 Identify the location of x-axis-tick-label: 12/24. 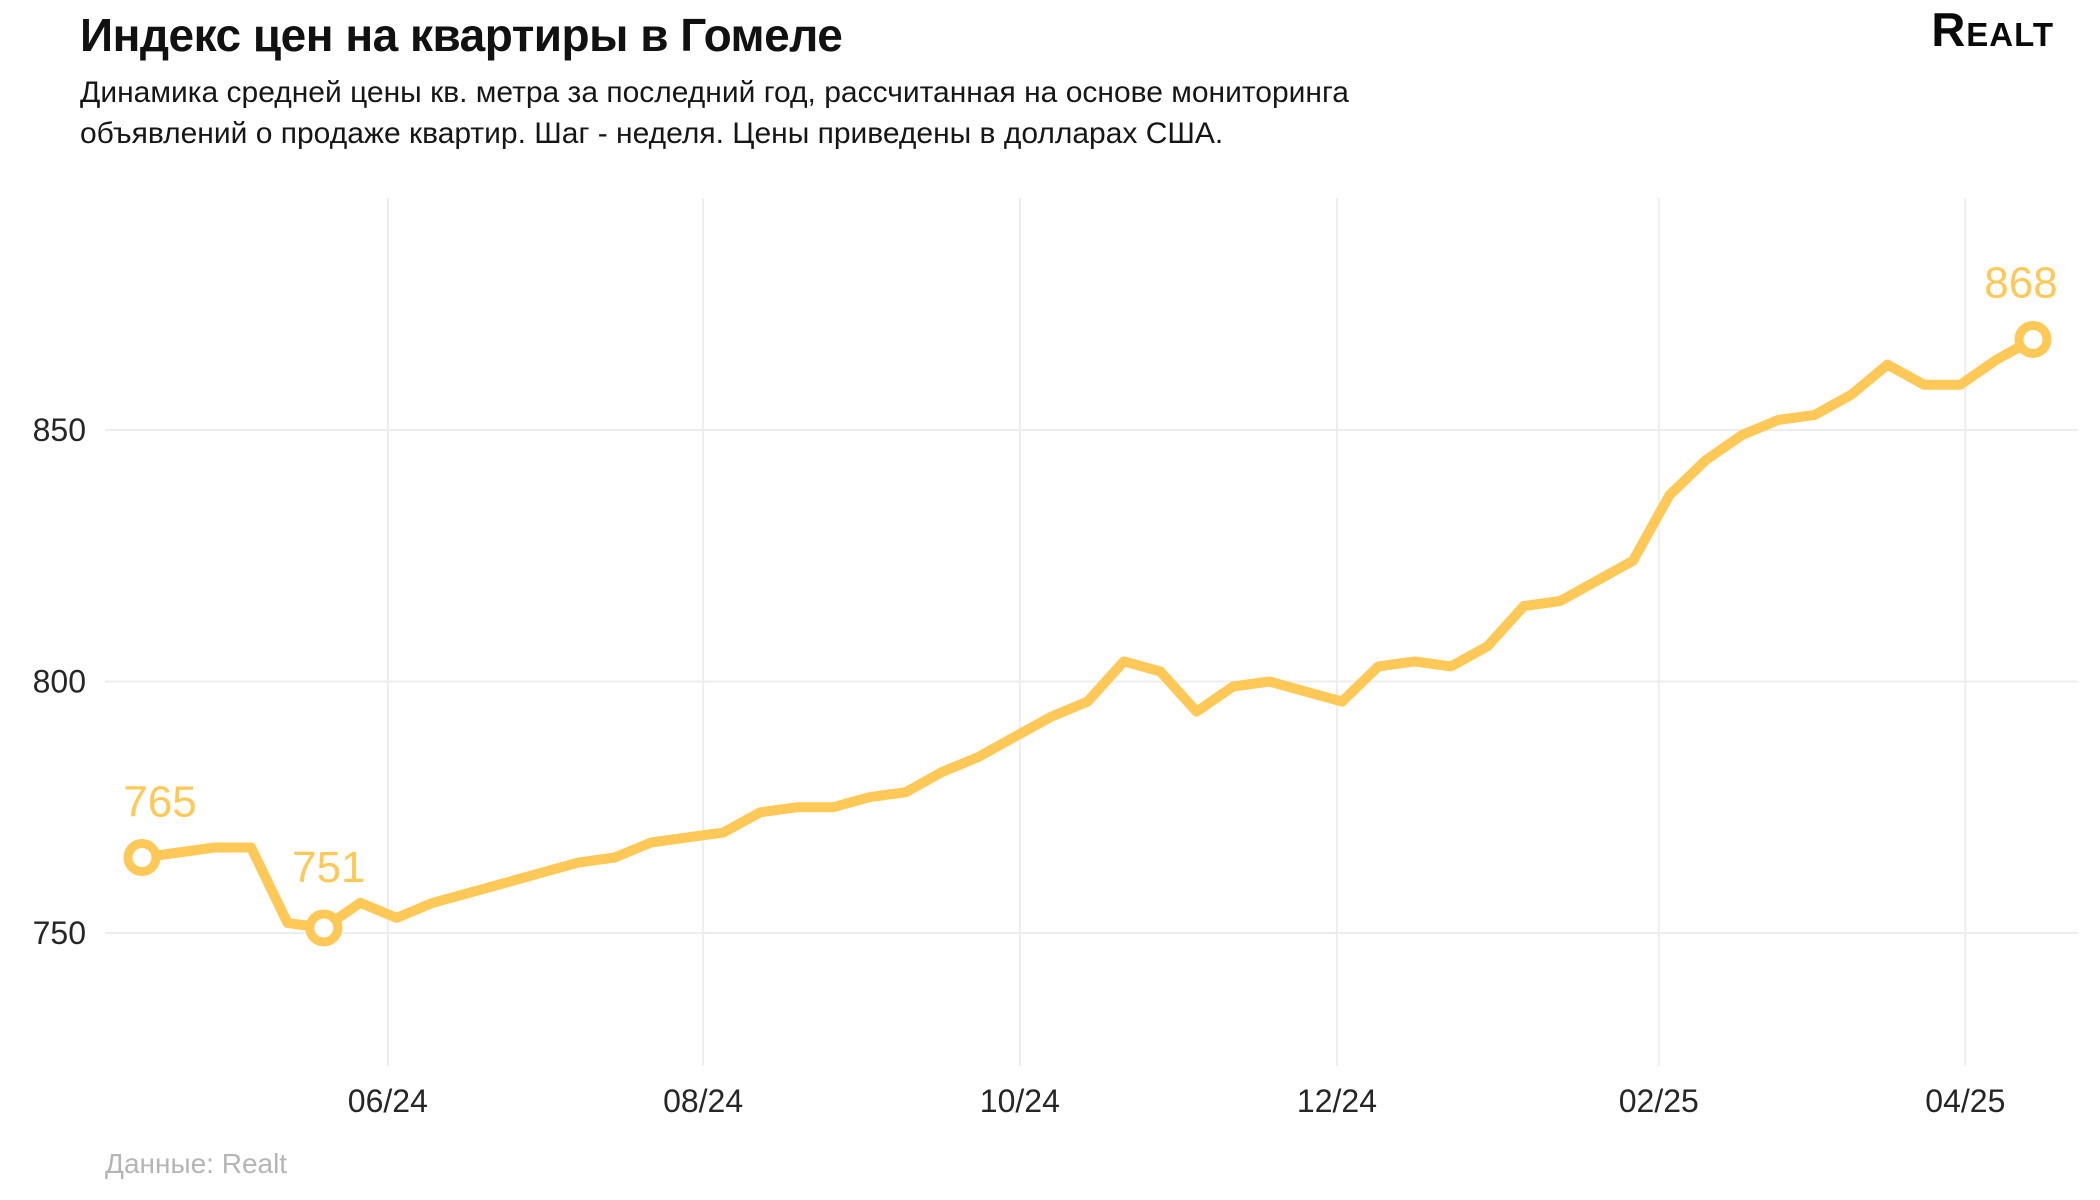
(1337, 1101).